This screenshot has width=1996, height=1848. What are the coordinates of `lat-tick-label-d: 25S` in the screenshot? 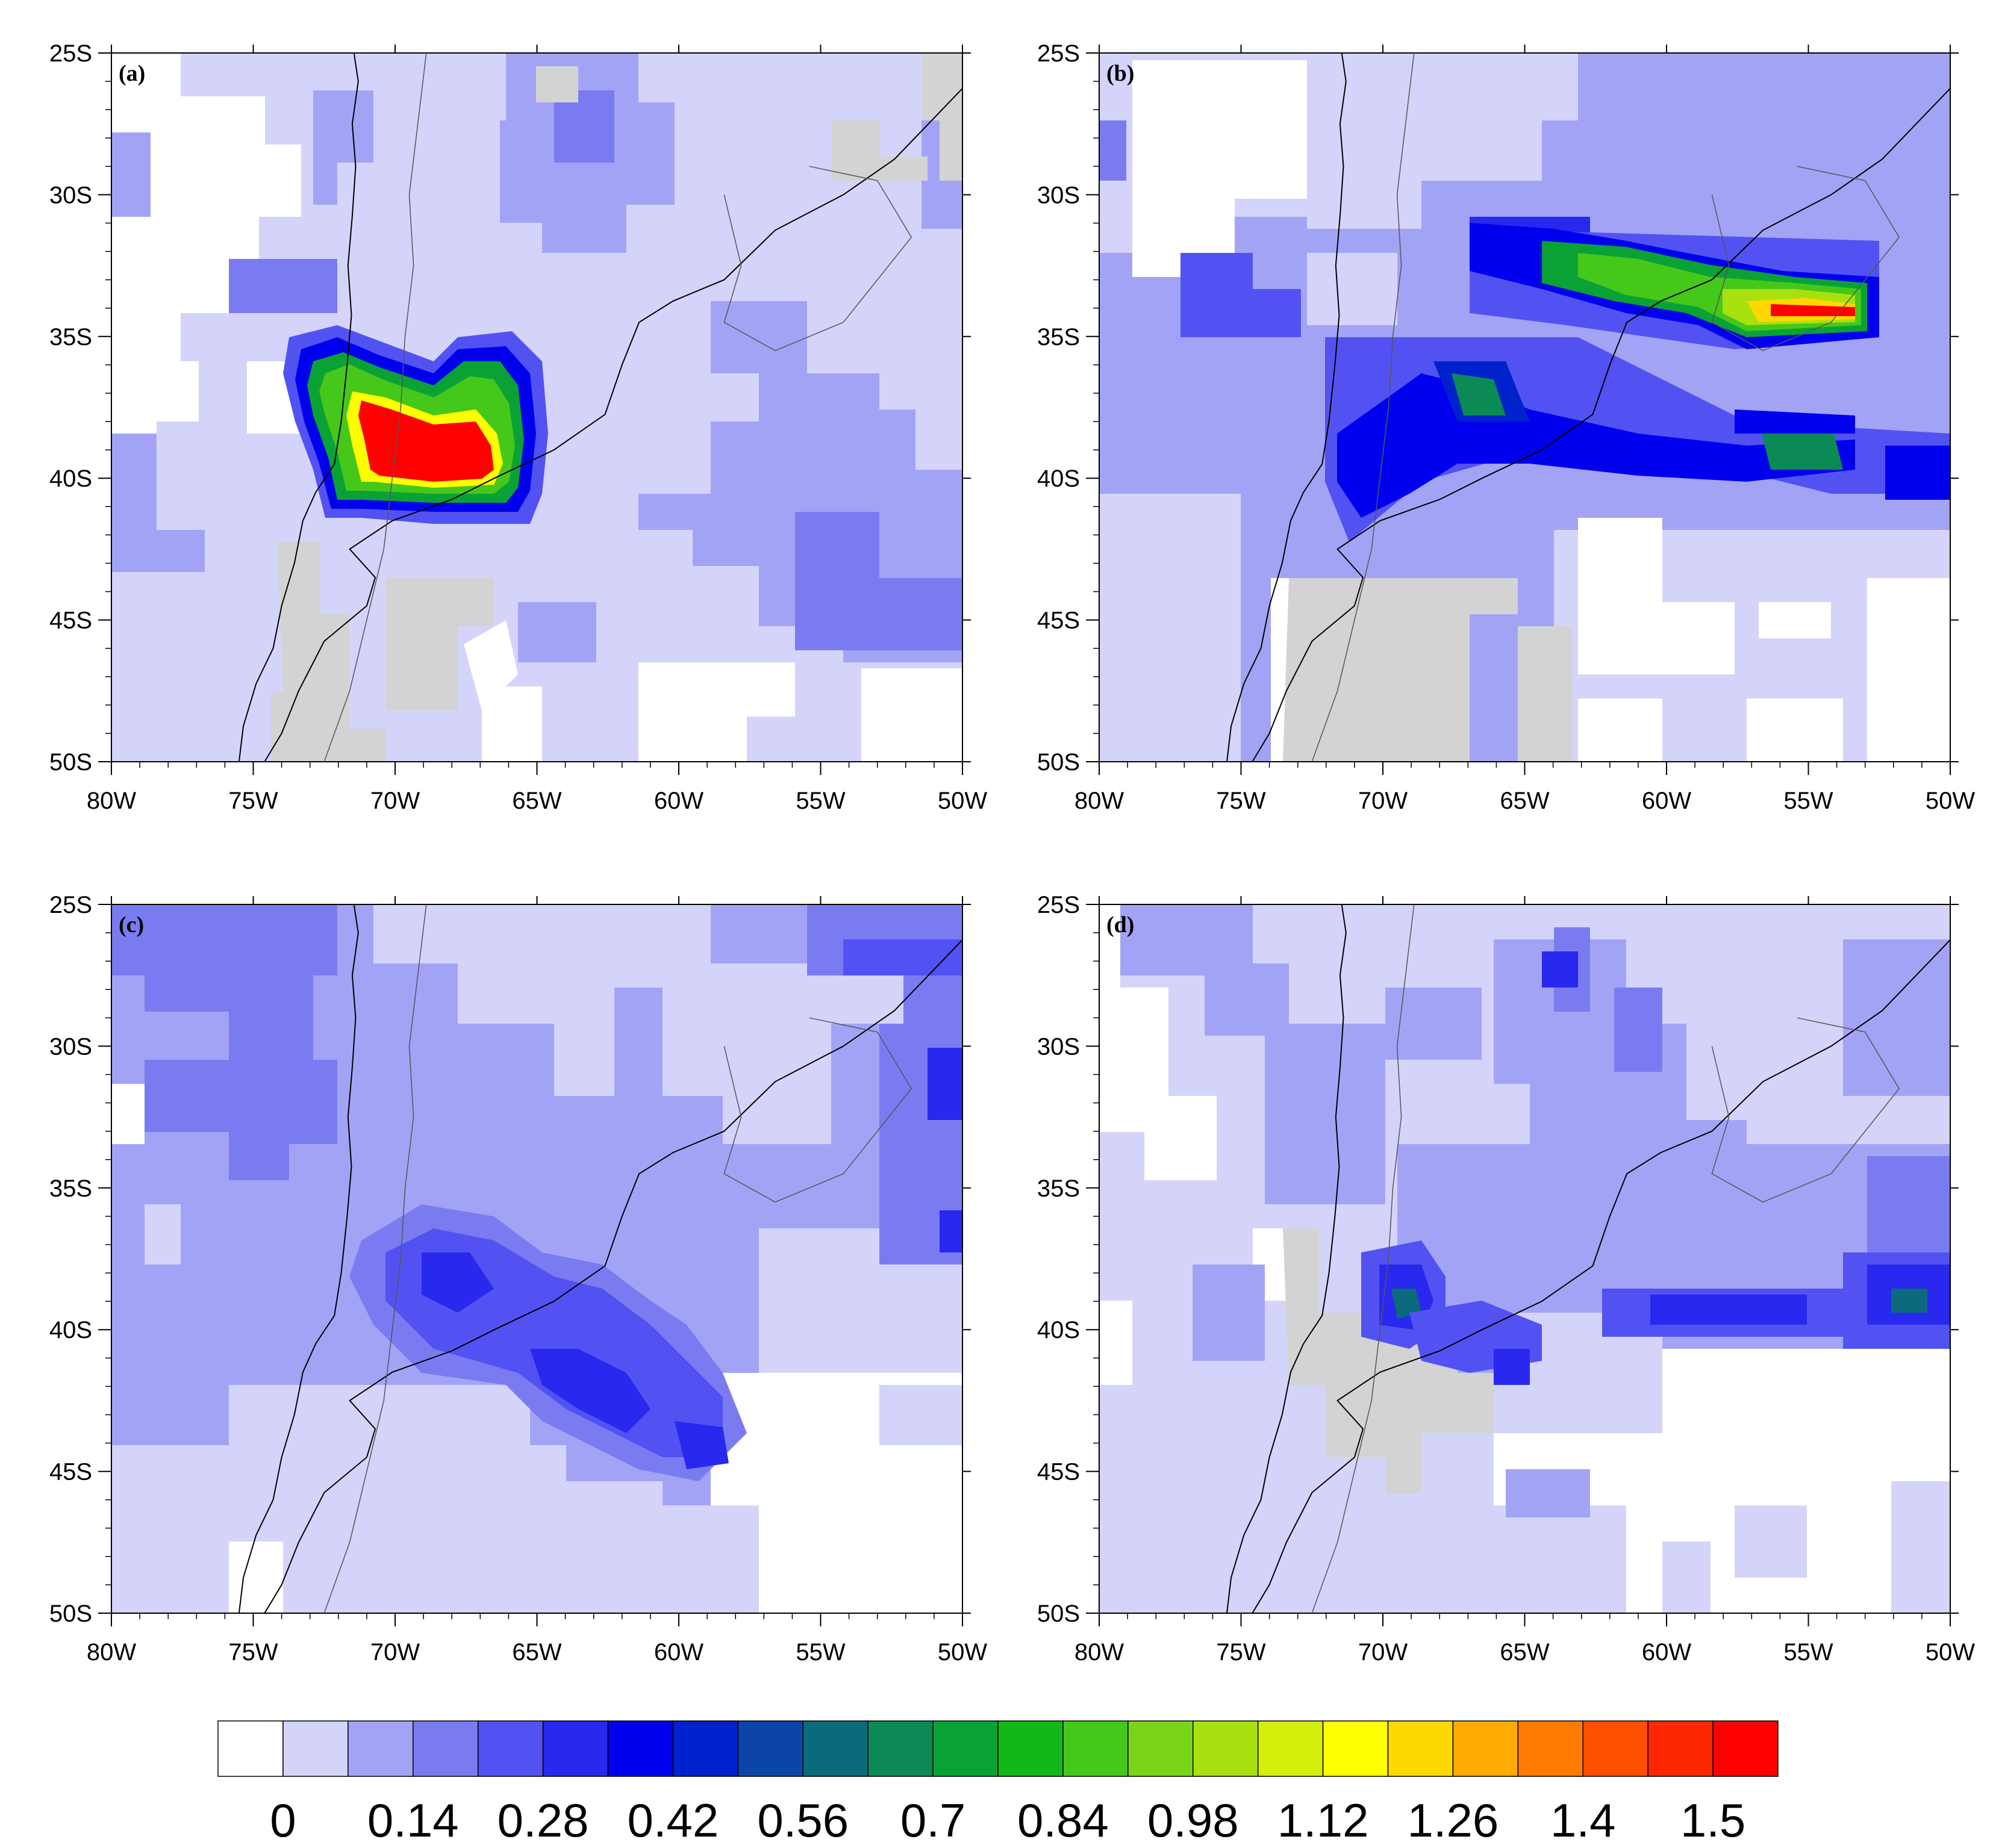 It's located at (1058, 905).